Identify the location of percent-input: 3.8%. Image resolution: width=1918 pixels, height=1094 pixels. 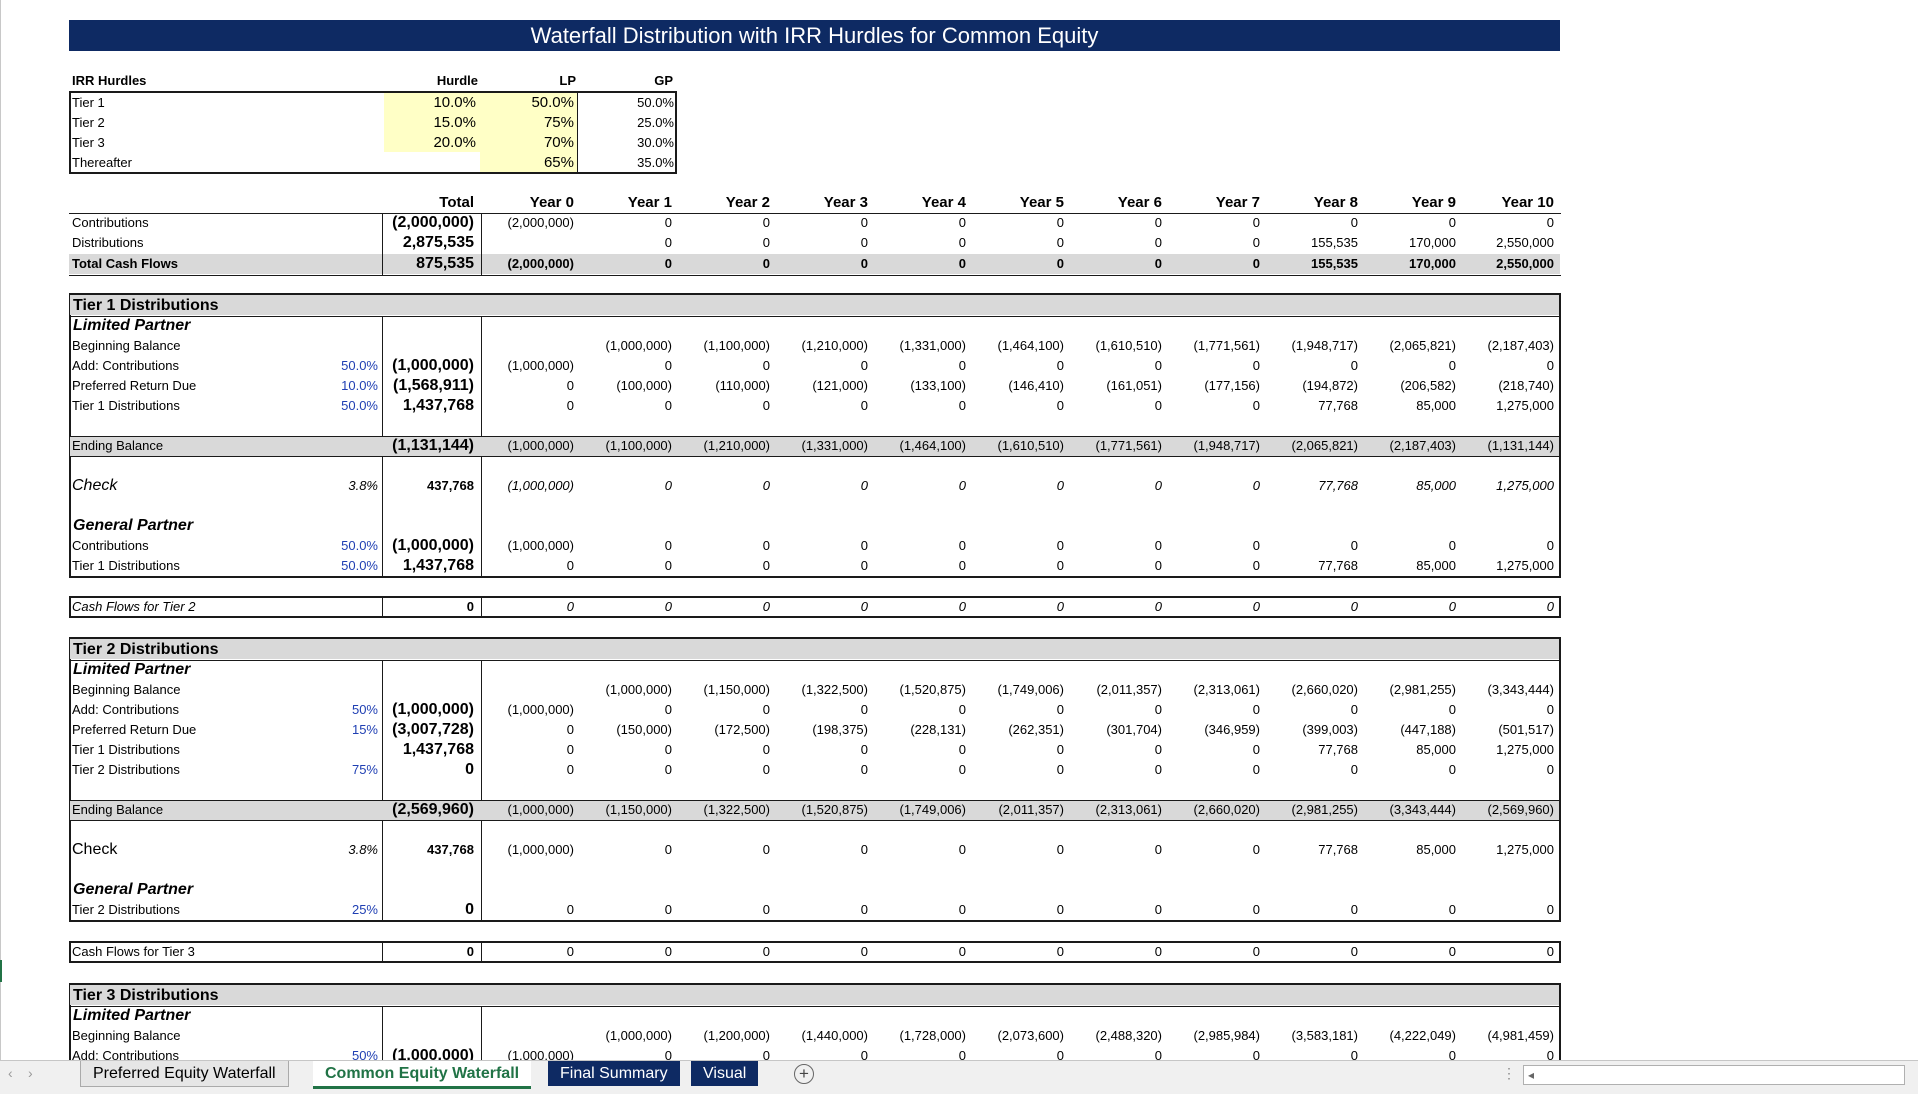
(363, 485).